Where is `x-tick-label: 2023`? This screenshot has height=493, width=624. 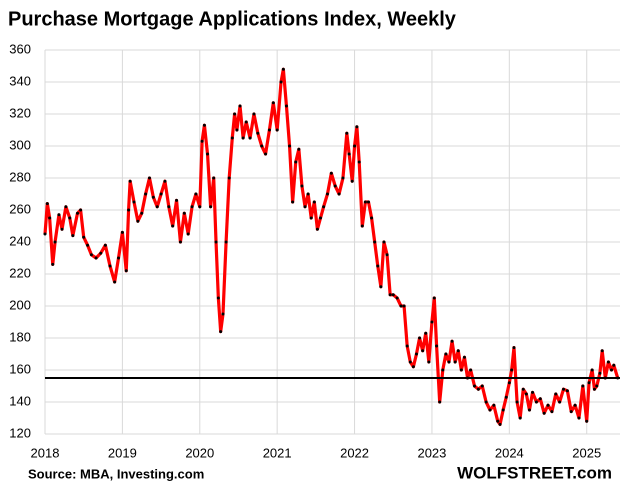 x-tick-label: 2023 is located at coordinates (431, 452).